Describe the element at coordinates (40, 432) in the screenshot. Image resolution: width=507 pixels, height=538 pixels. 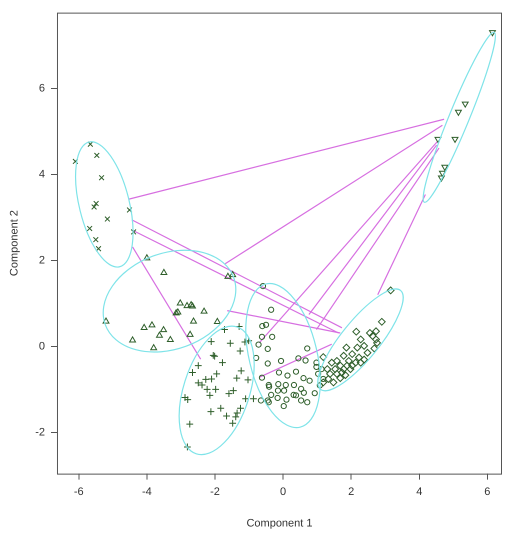
I see `y-tick-label: -2` at that location.